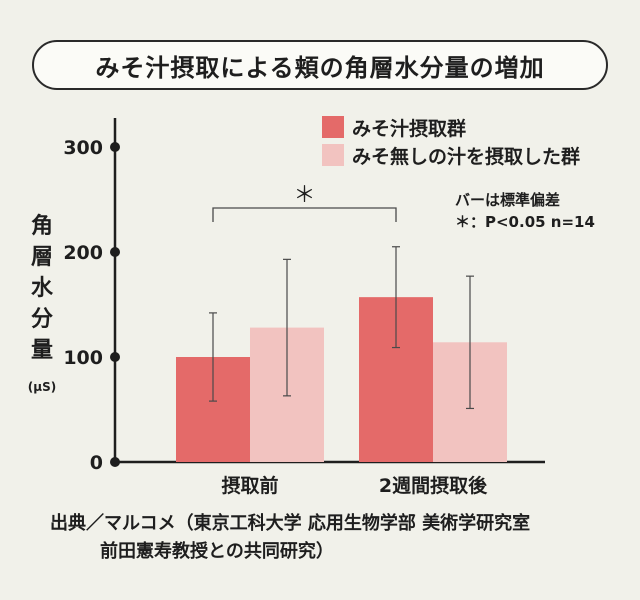 The height and width of the screenshot is (600, 640). I want to click on y-tick-label: 100, so click(83, 358).